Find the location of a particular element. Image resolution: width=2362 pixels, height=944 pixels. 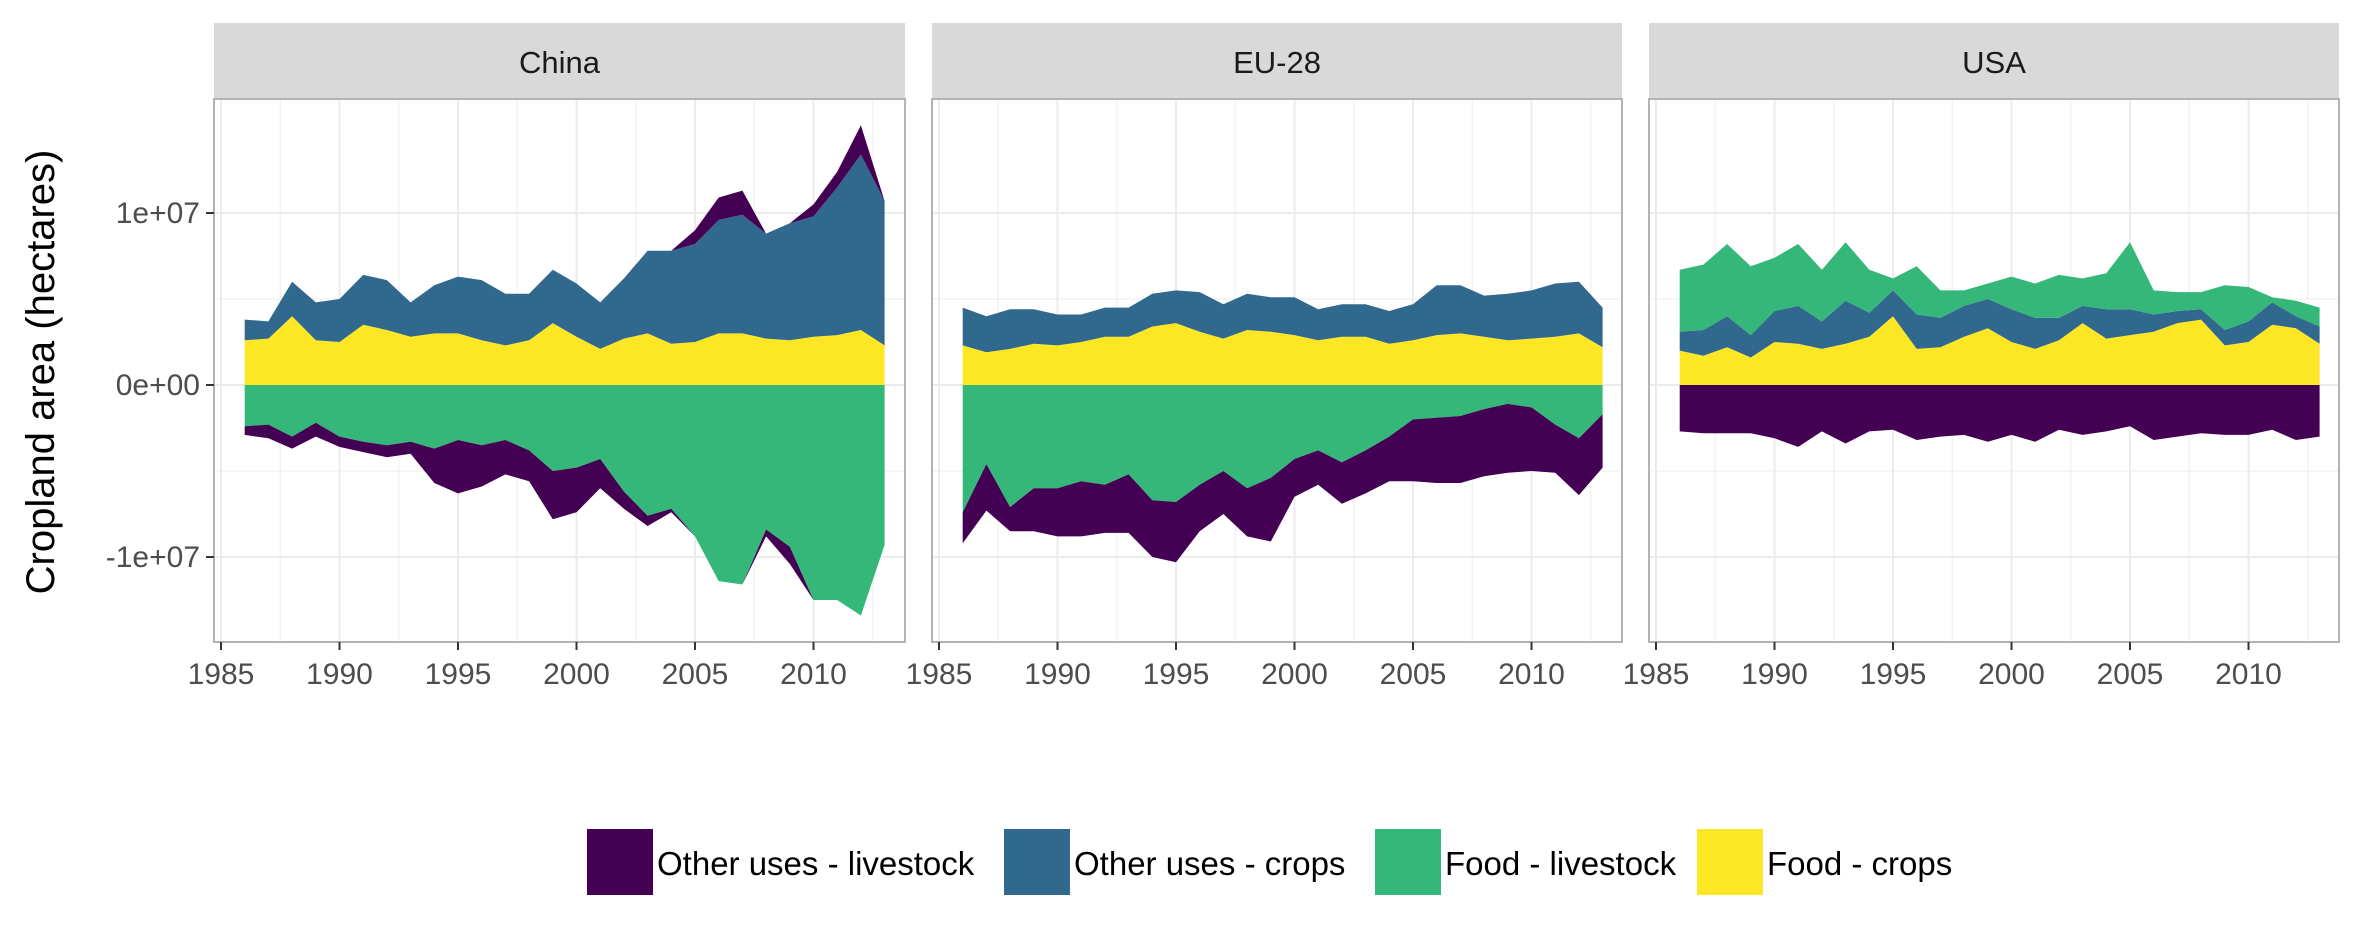

facet-strip-china is located at coordinates (559, 61).